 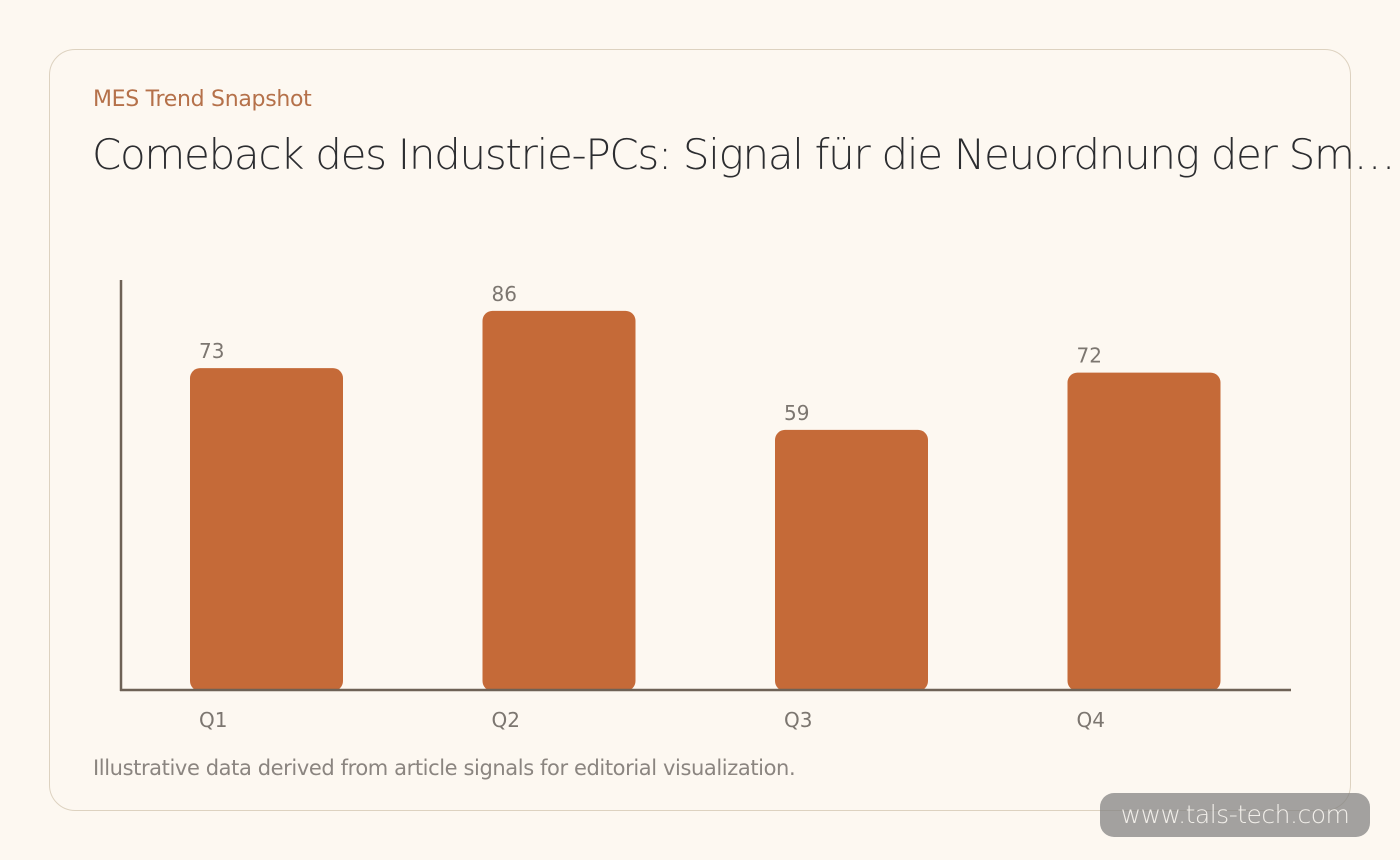 I want to click on eyebrow-label: MES Trend Snapshot, so click(x=202, y=99).